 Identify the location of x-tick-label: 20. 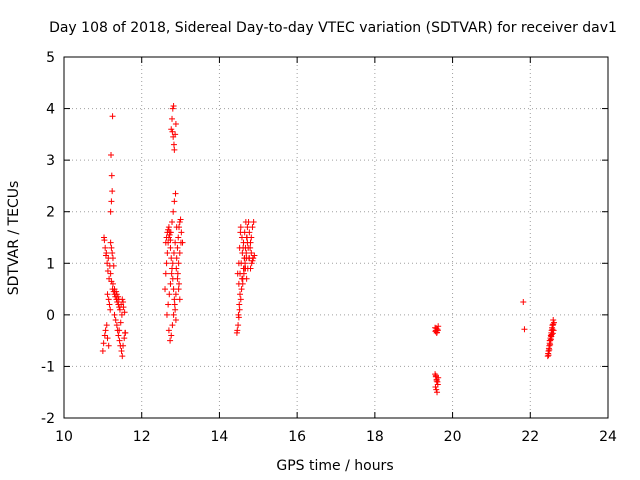
(453, 437).